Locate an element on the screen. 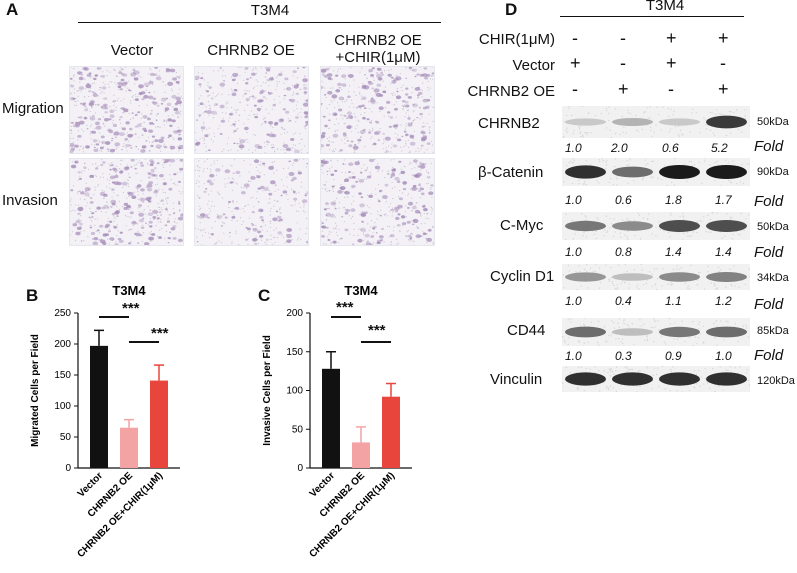  panel-a-letter: A is located at coordinates (12, 9).